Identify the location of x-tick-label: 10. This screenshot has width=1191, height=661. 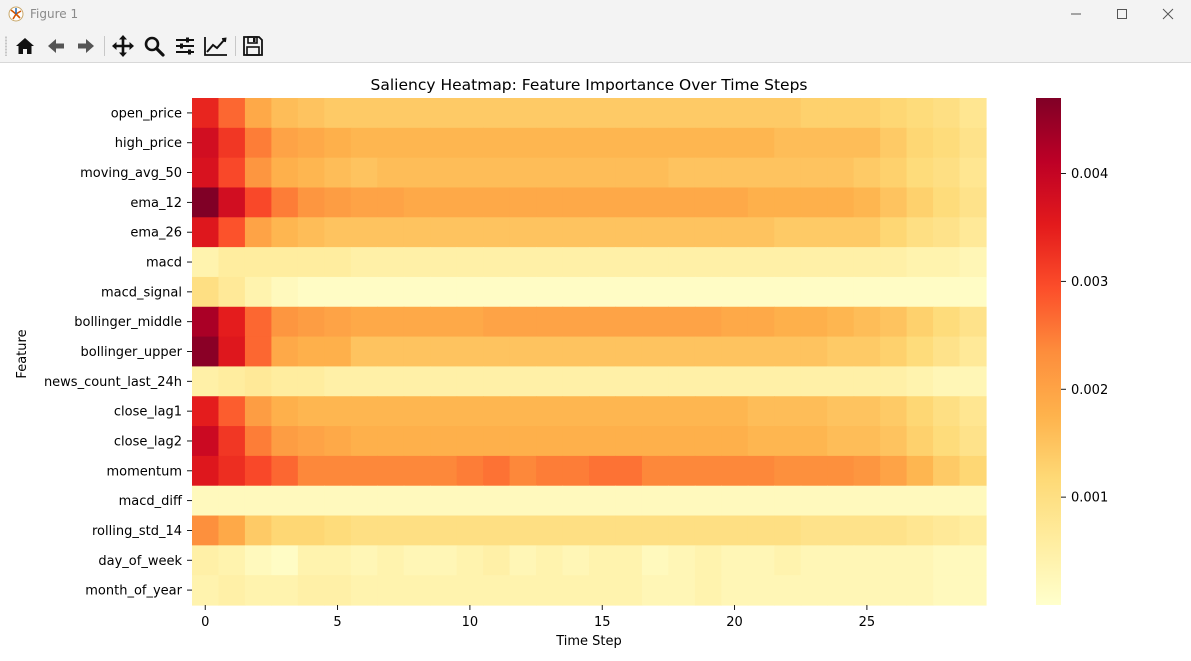
(470, 622).